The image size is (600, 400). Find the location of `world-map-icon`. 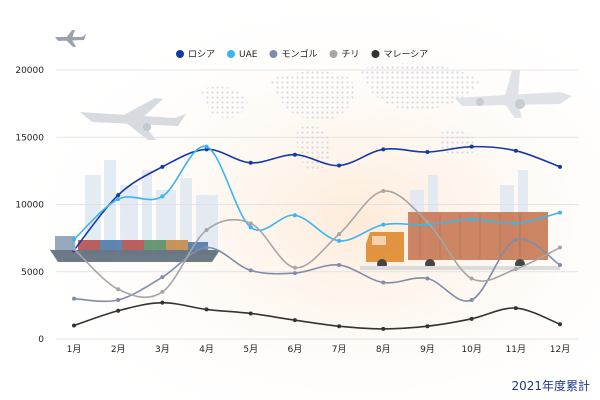

world-map-icon is located at coordinates (340, 117).